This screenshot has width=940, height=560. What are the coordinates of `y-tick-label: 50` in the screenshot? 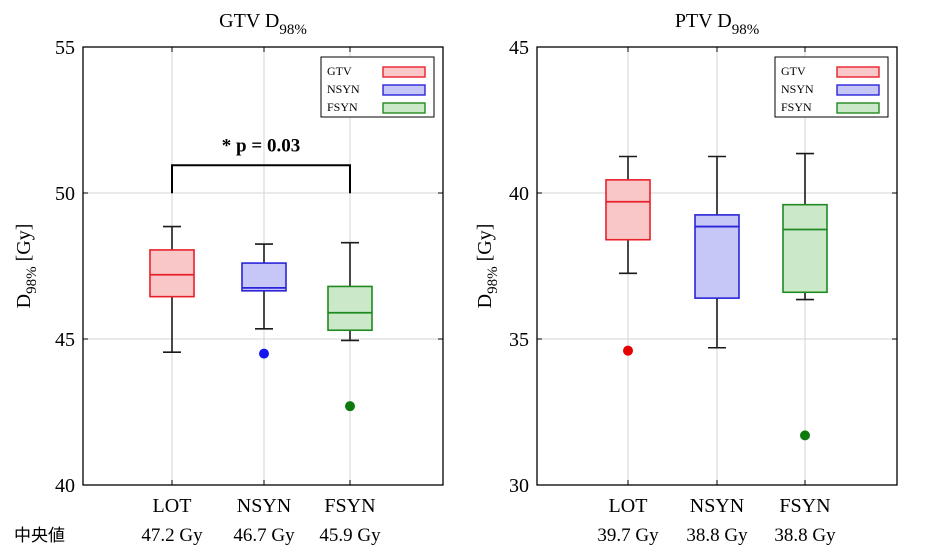 It's located at (65, 194).